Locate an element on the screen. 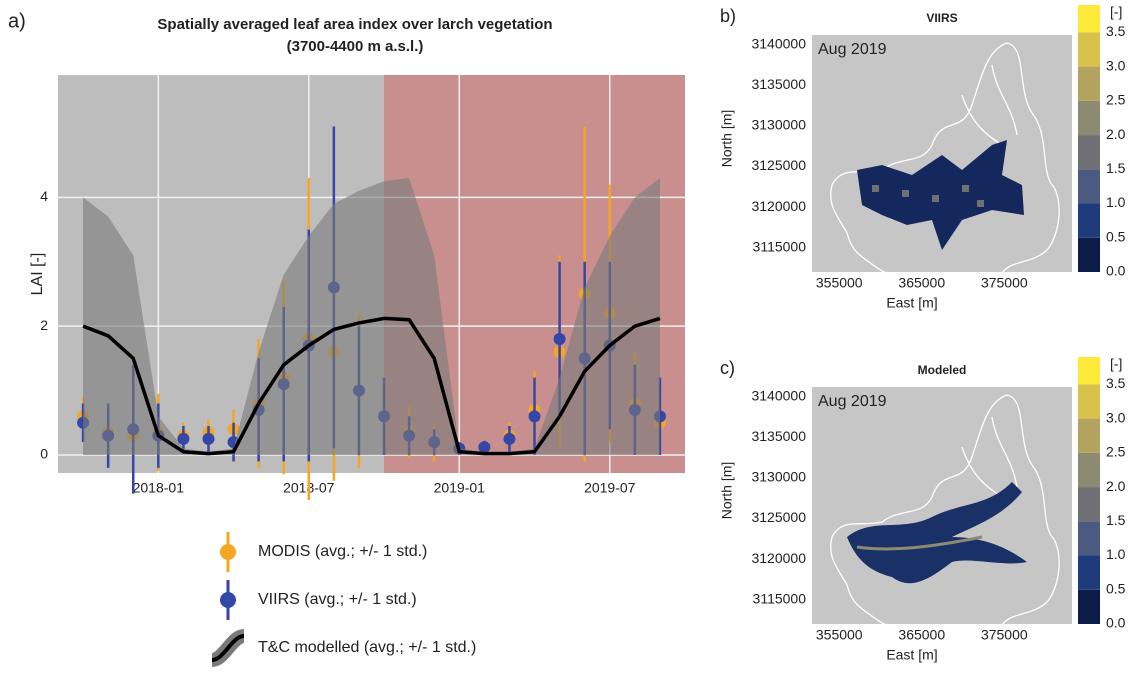  chart-subtitle: (3700-4400 m a.s.l.) is located at coordinates (355, 46).